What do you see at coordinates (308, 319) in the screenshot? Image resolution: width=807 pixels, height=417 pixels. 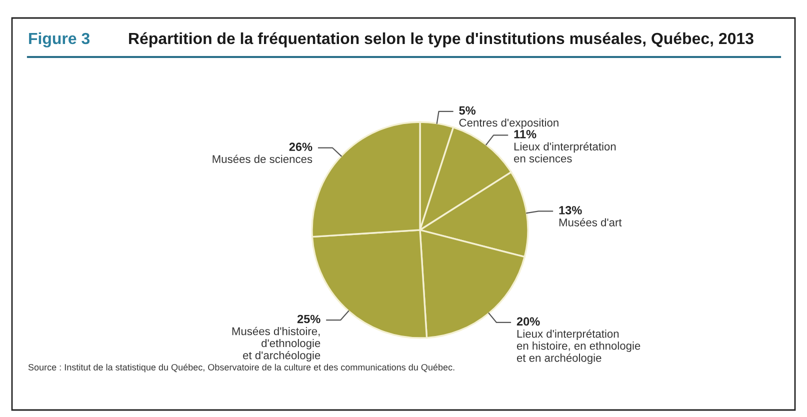 I see `data-label: 25%` at bounding box center [308, 319].